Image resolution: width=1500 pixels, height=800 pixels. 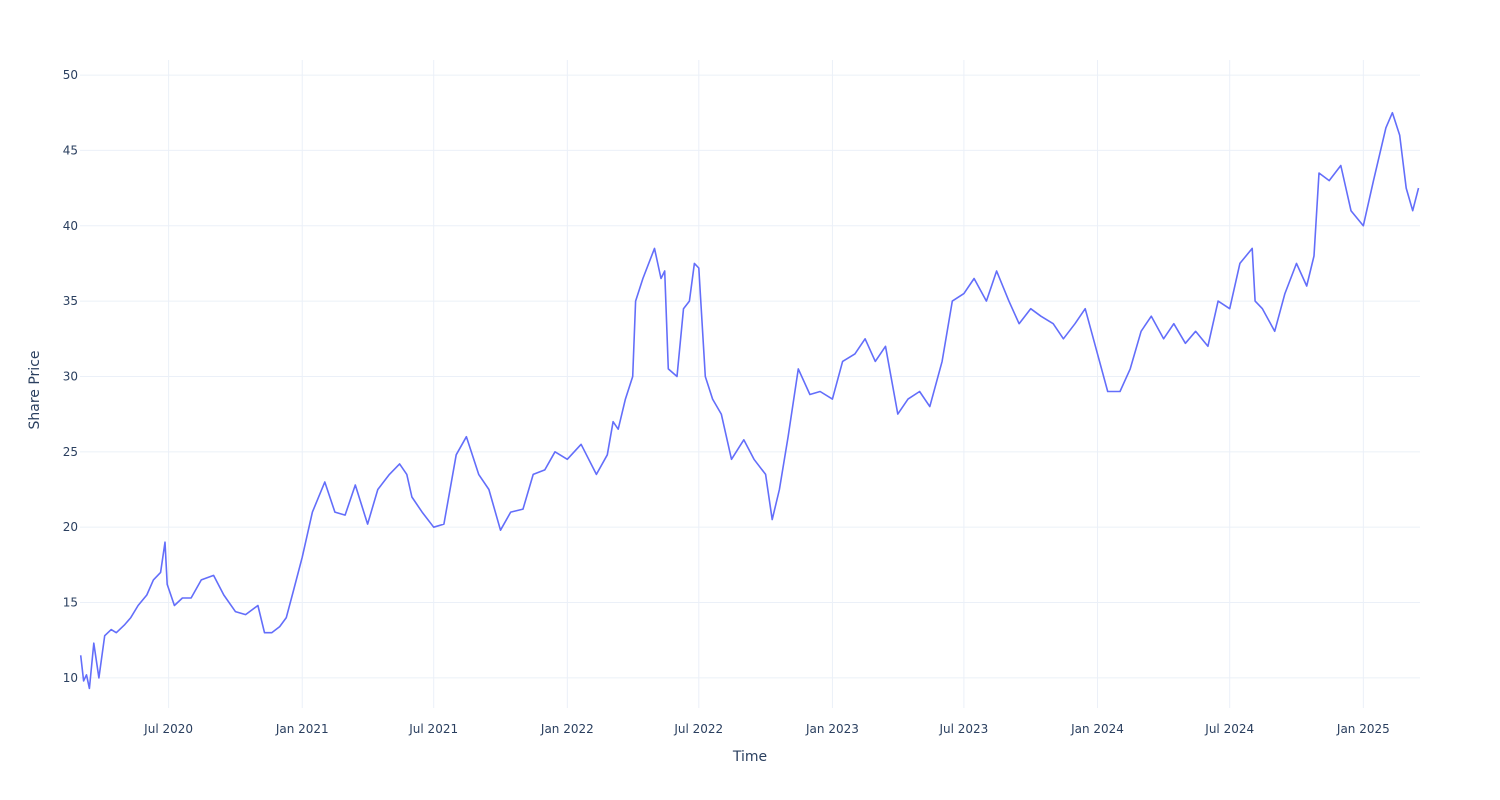 I want to click on x-tick-label: Jul 2022, so click(x=698, y=729).